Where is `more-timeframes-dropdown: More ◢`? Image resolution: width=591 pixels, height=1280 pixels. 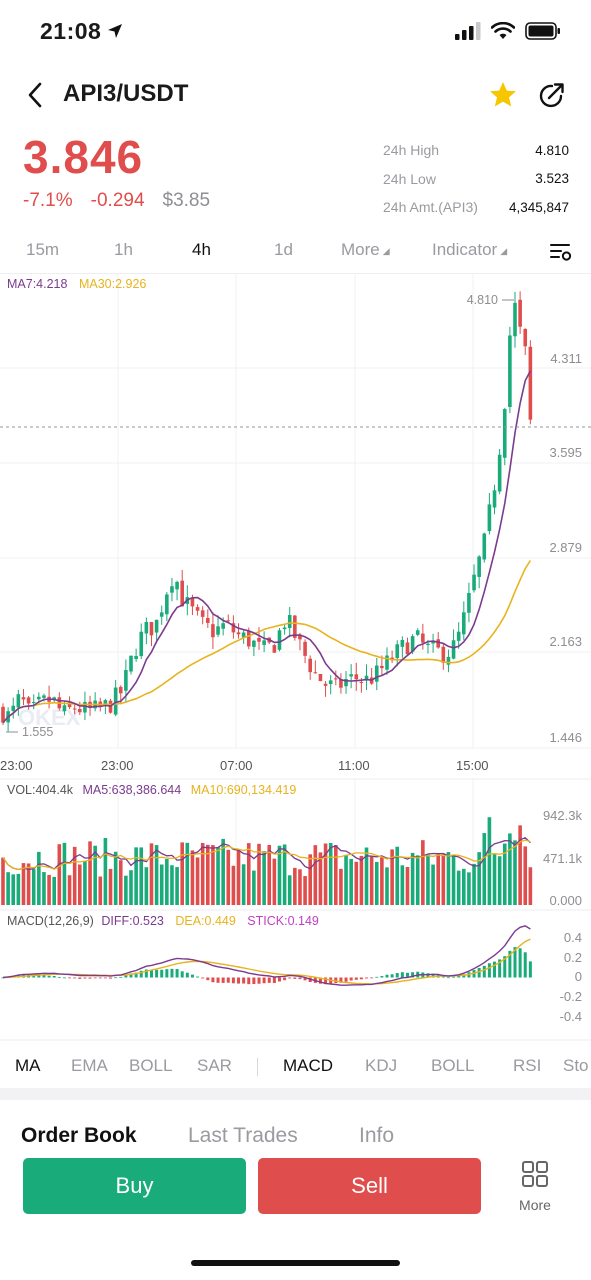
more-timeframes-dropdown: More ◢ is located at coordinates (365, 250).